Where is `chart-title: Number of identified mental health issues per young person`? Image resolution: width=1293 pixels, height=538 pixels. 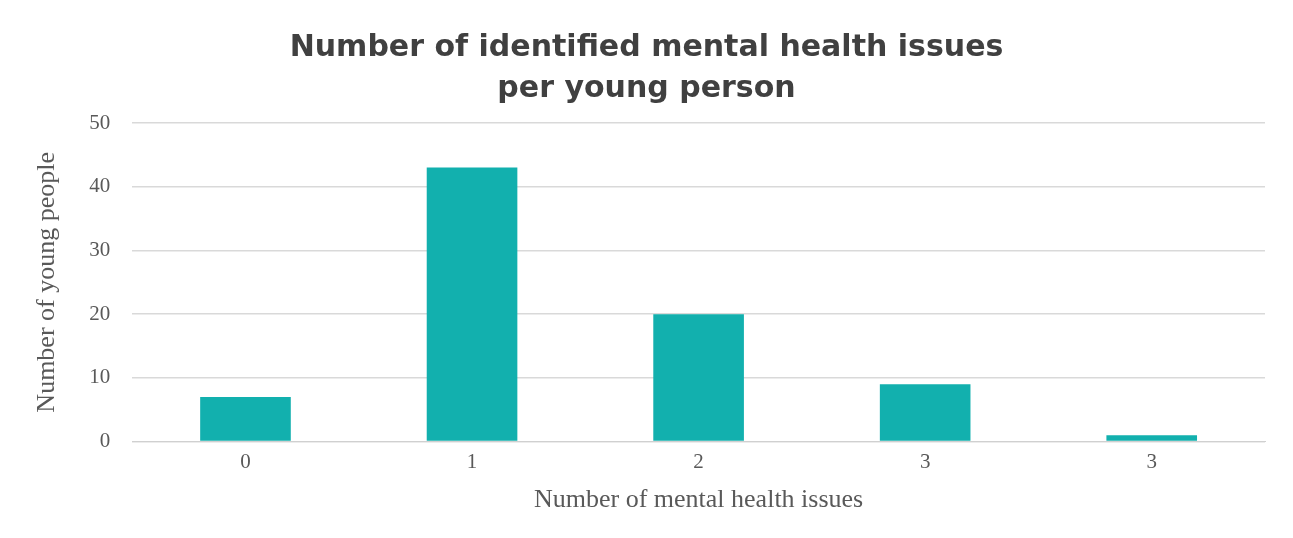 chart-title: Number of identified mental health issues per young person is located at coordinates (646, 66).